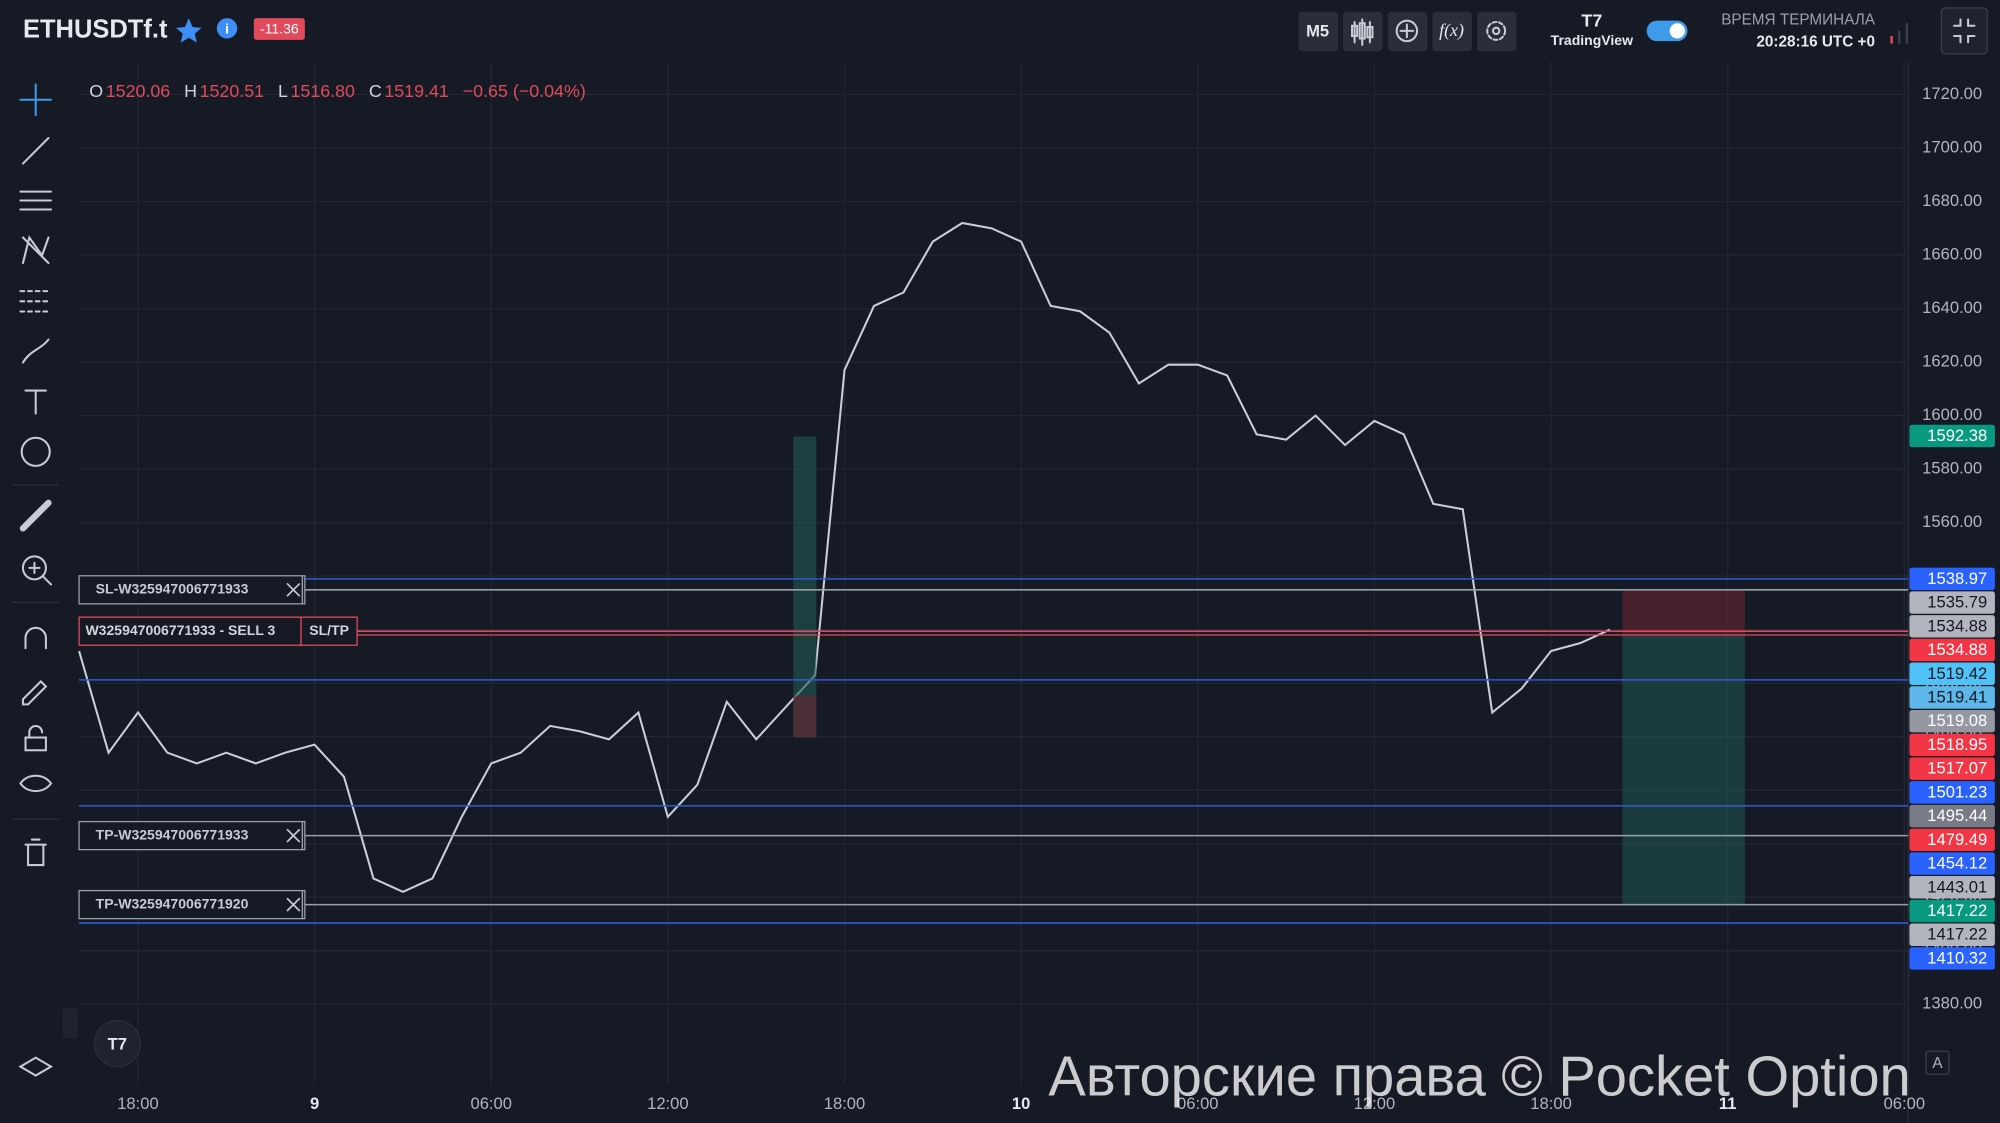 The width and height of the screenshot is (2000, 1123). I want to click on info-icon, so click(227, 28).